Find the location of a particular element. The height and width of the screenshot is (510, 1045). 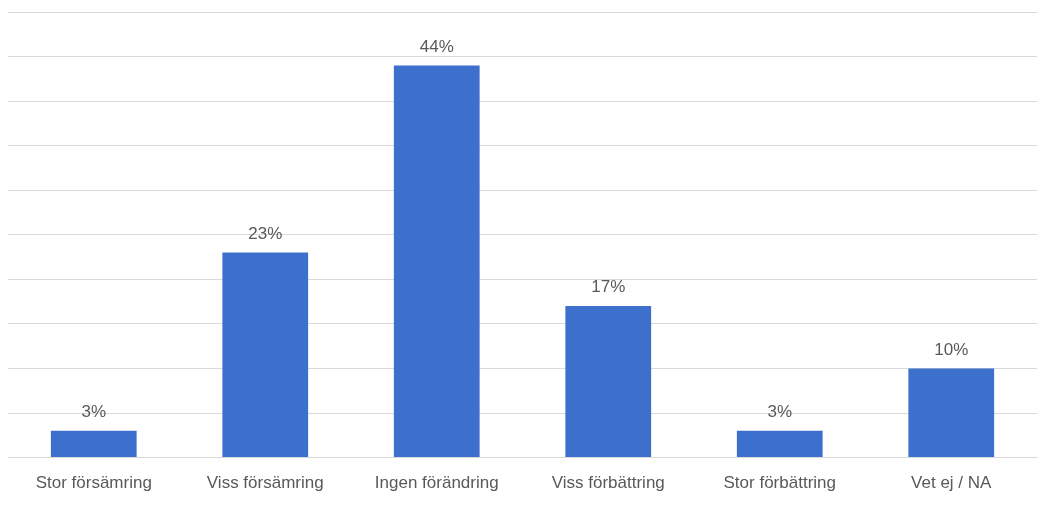

data-label: 44% is located at coordinates (436, 46).